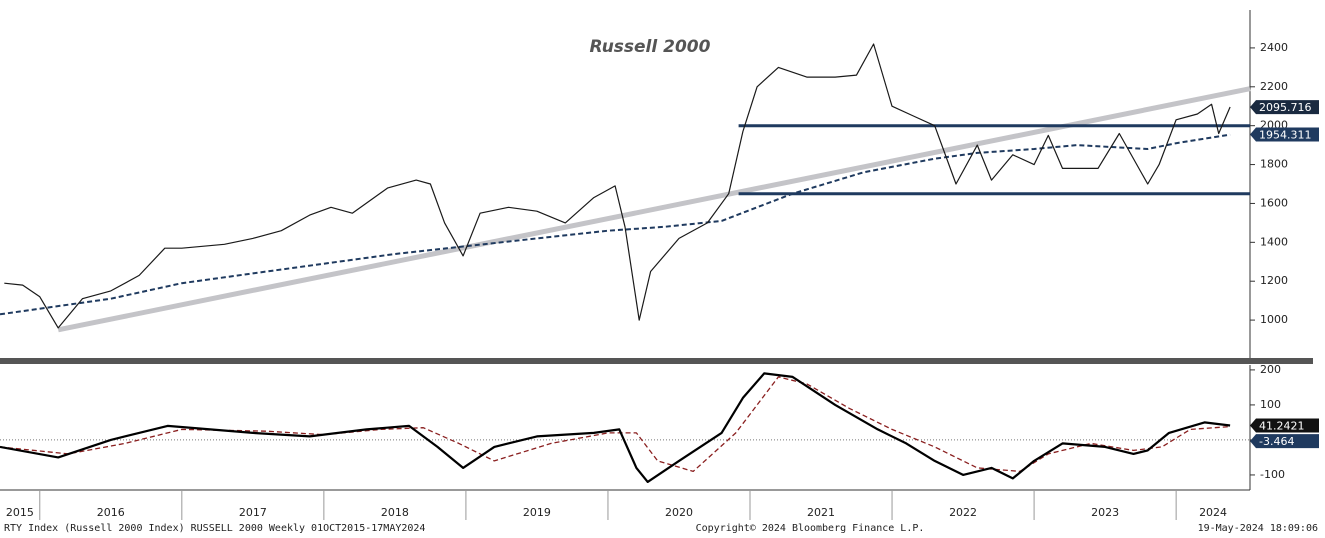  What do you see at coordinates (1105, 512) in the screenshot?
I see `x-tick-label: 2023` at bounding box center [1105, 512].